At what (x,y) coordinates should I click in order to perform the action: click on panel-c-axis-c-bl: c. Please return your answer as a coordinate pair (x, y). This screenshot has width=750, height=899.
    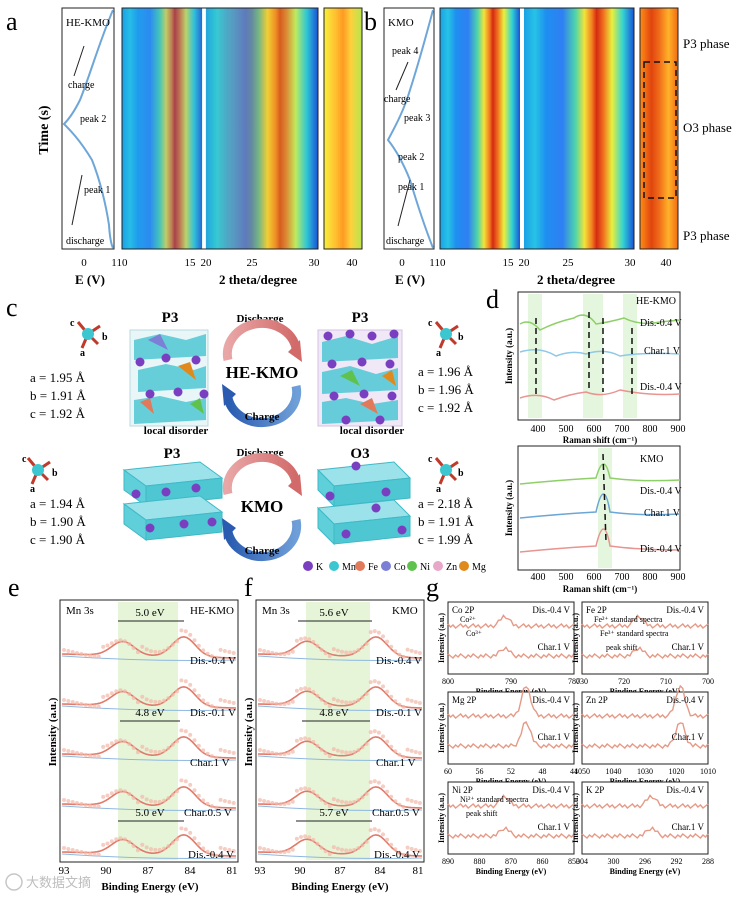
    Looking at the image, I should click on (24, 459).